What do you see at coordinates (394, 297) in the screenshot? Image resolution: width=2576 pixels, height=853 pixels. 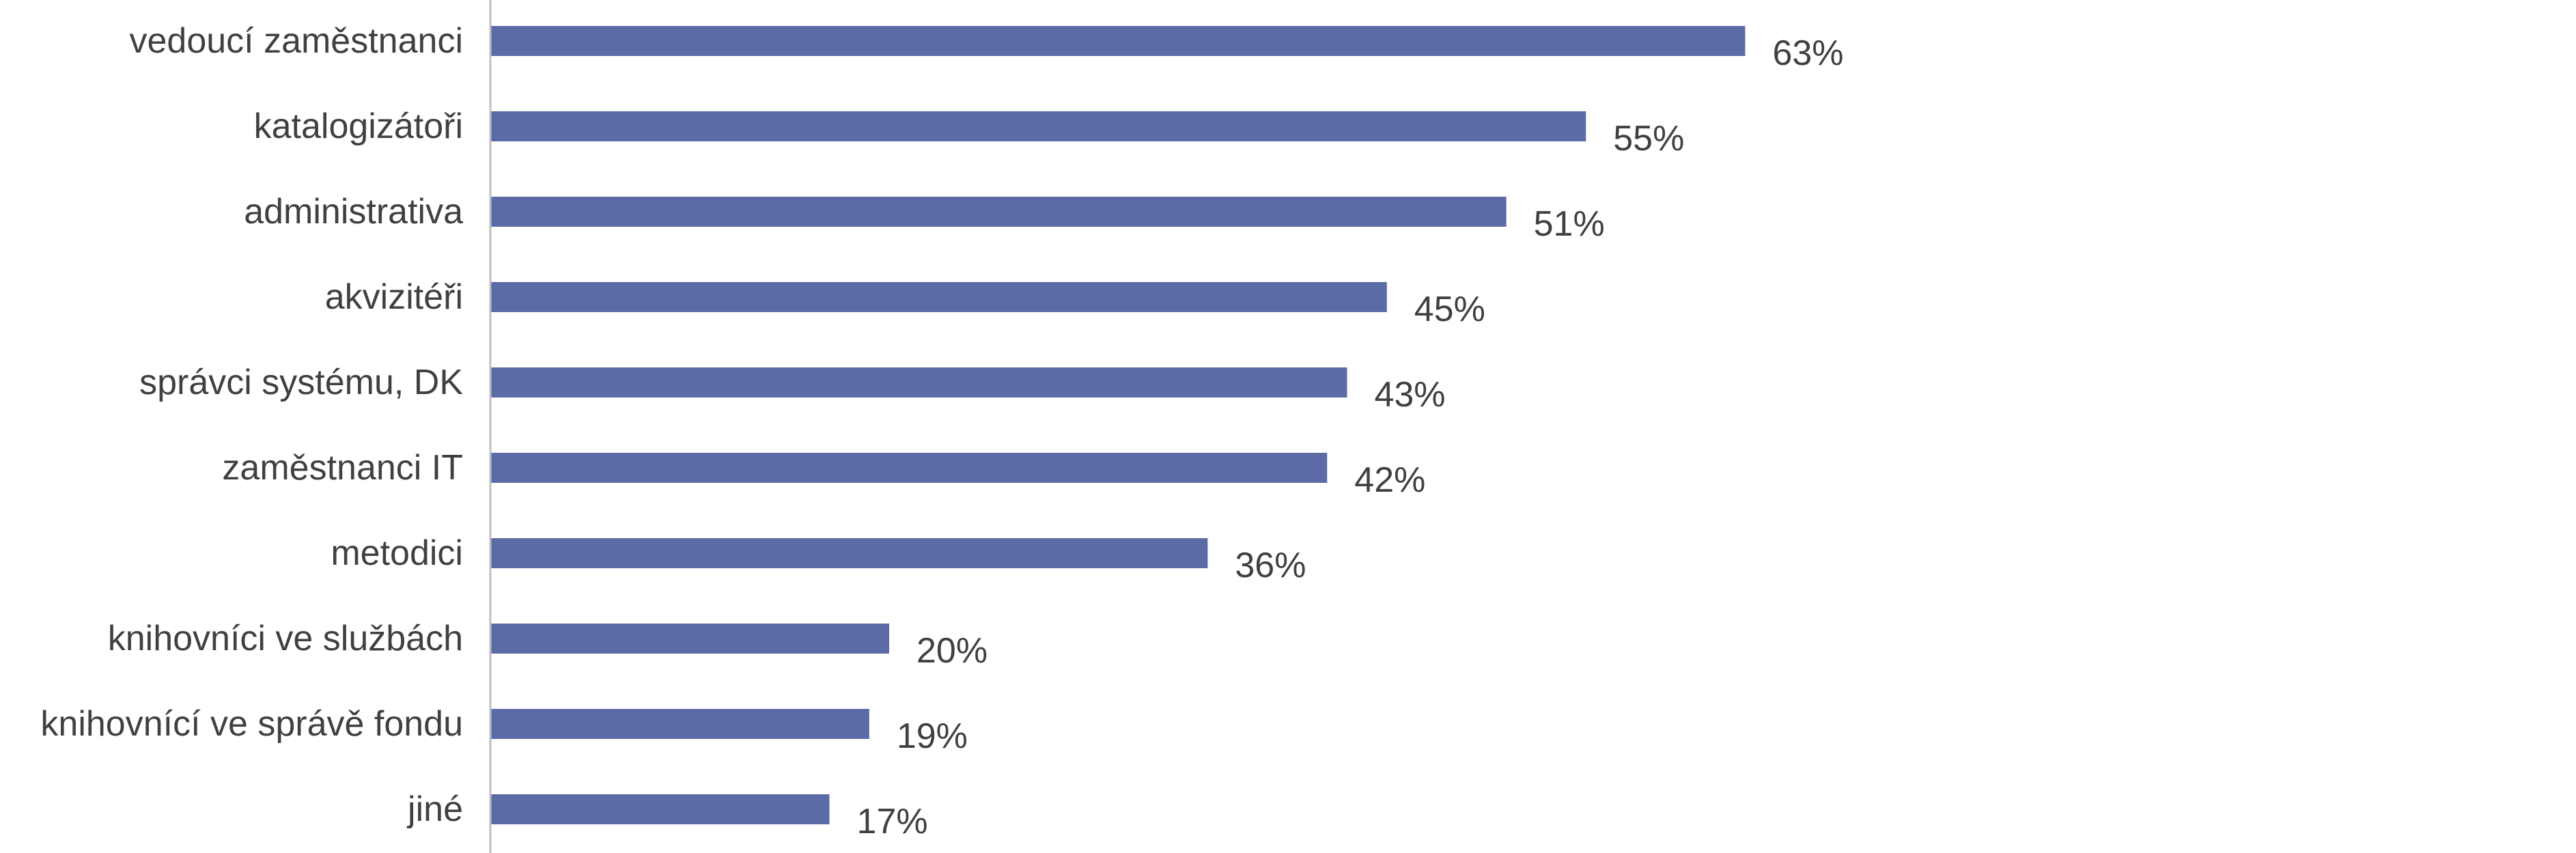 I see `category-label: akvizitéři` at bounding box center [394, 297].